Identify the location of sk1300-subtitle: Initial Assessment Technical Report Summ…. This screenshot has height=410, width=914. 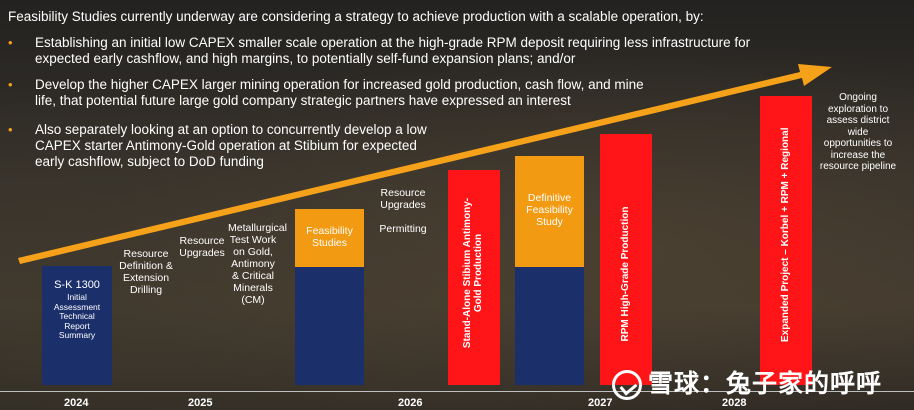
(77, 316).